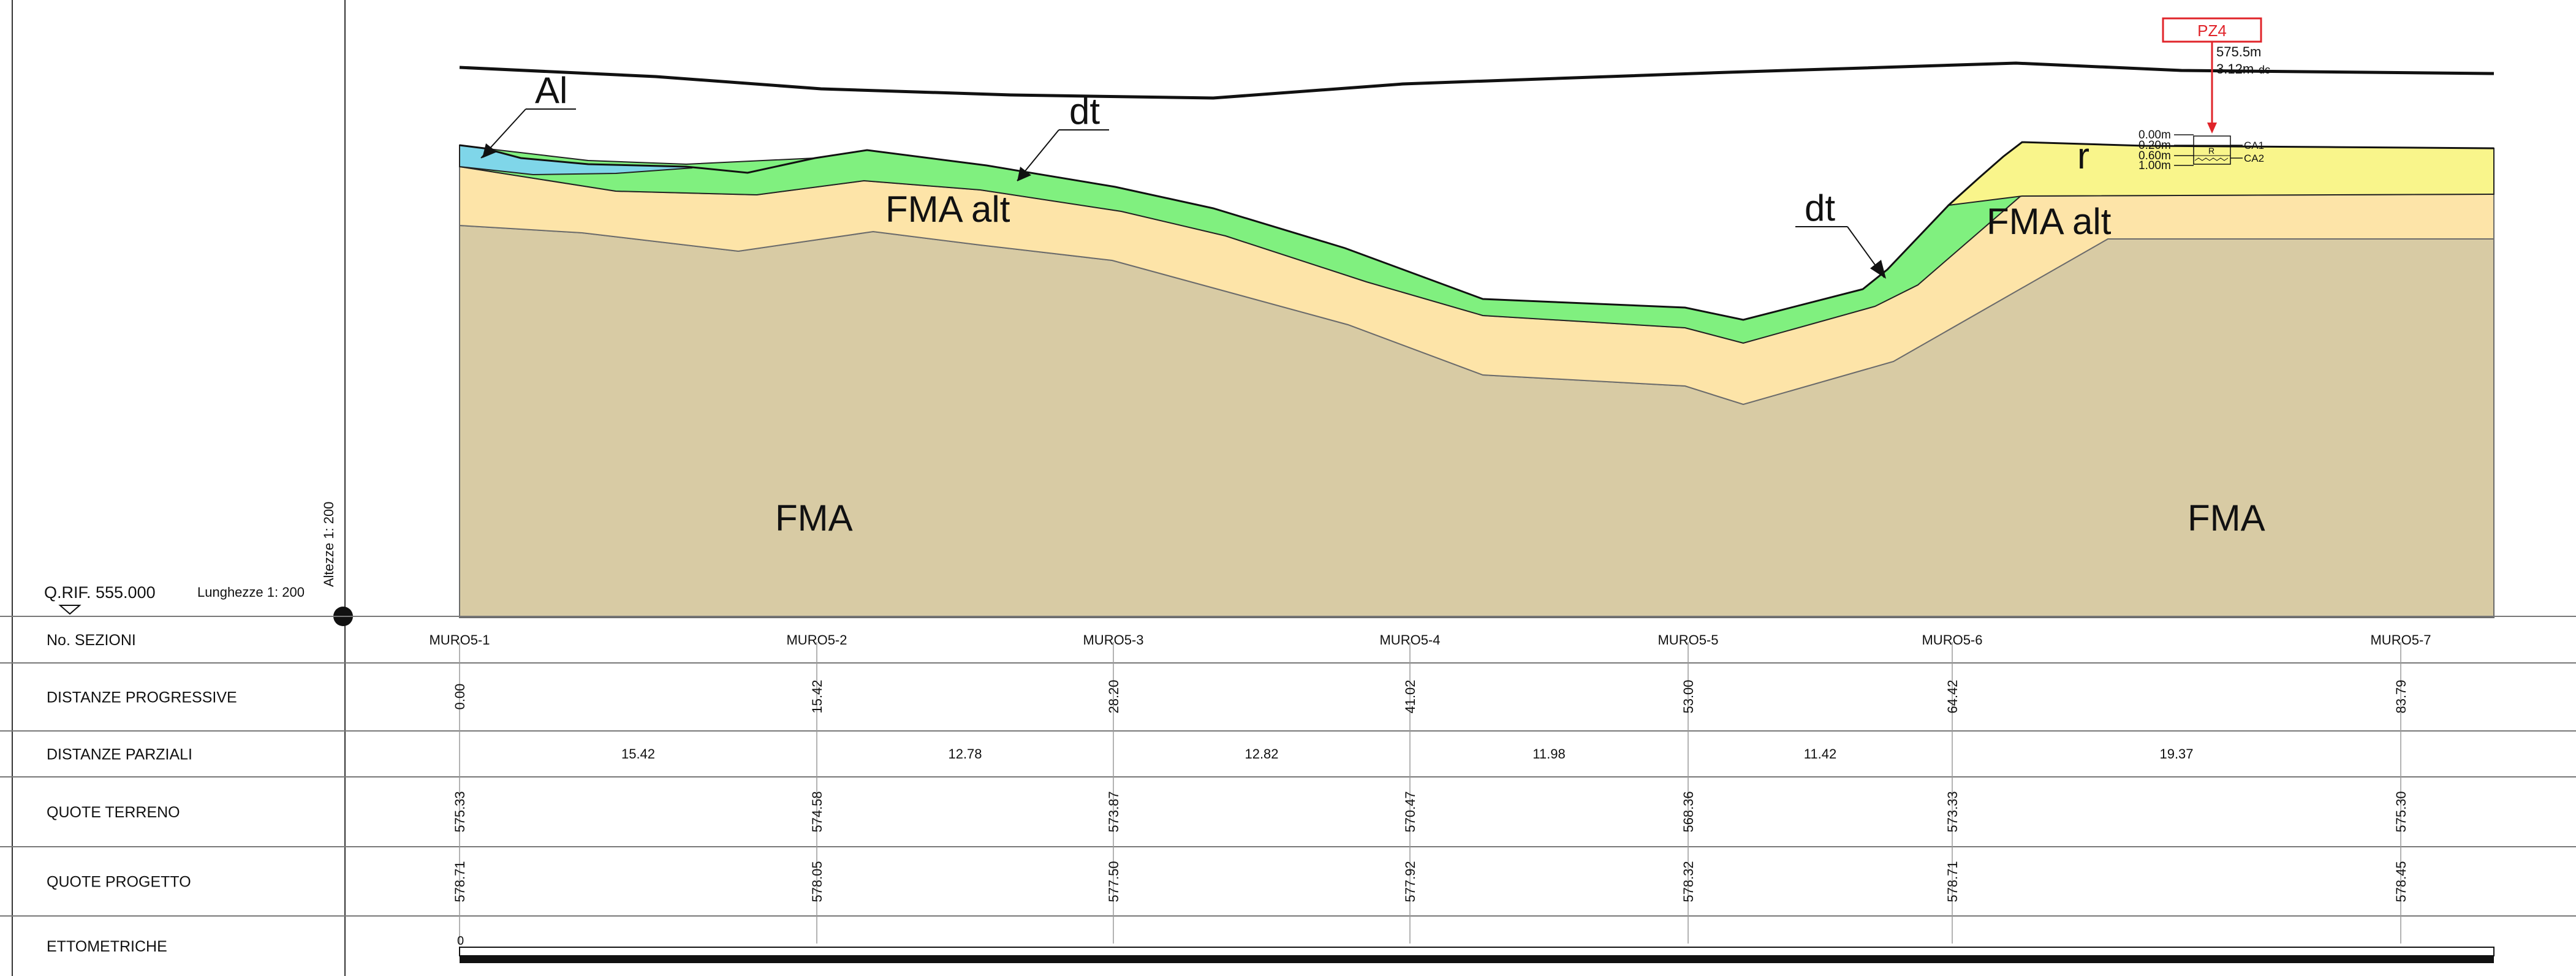 The height and width of the screenshot is (976, 2576). I want to click on reference-quota: Q.RIF. 555.000, so click(100, 592).